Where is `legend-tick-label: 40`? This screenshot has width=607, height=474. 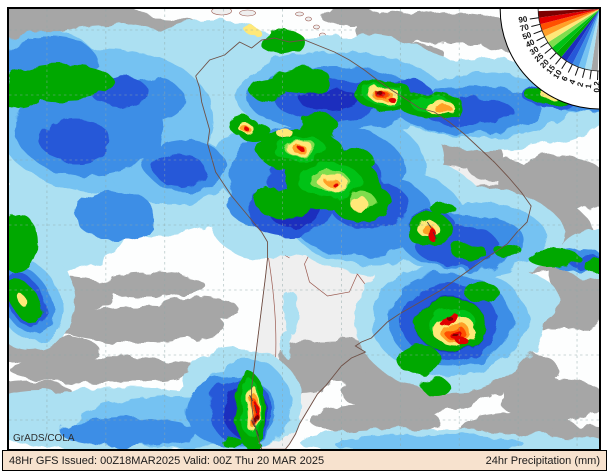 legend-tick-label: 40 is located at coordinates (530, 43).